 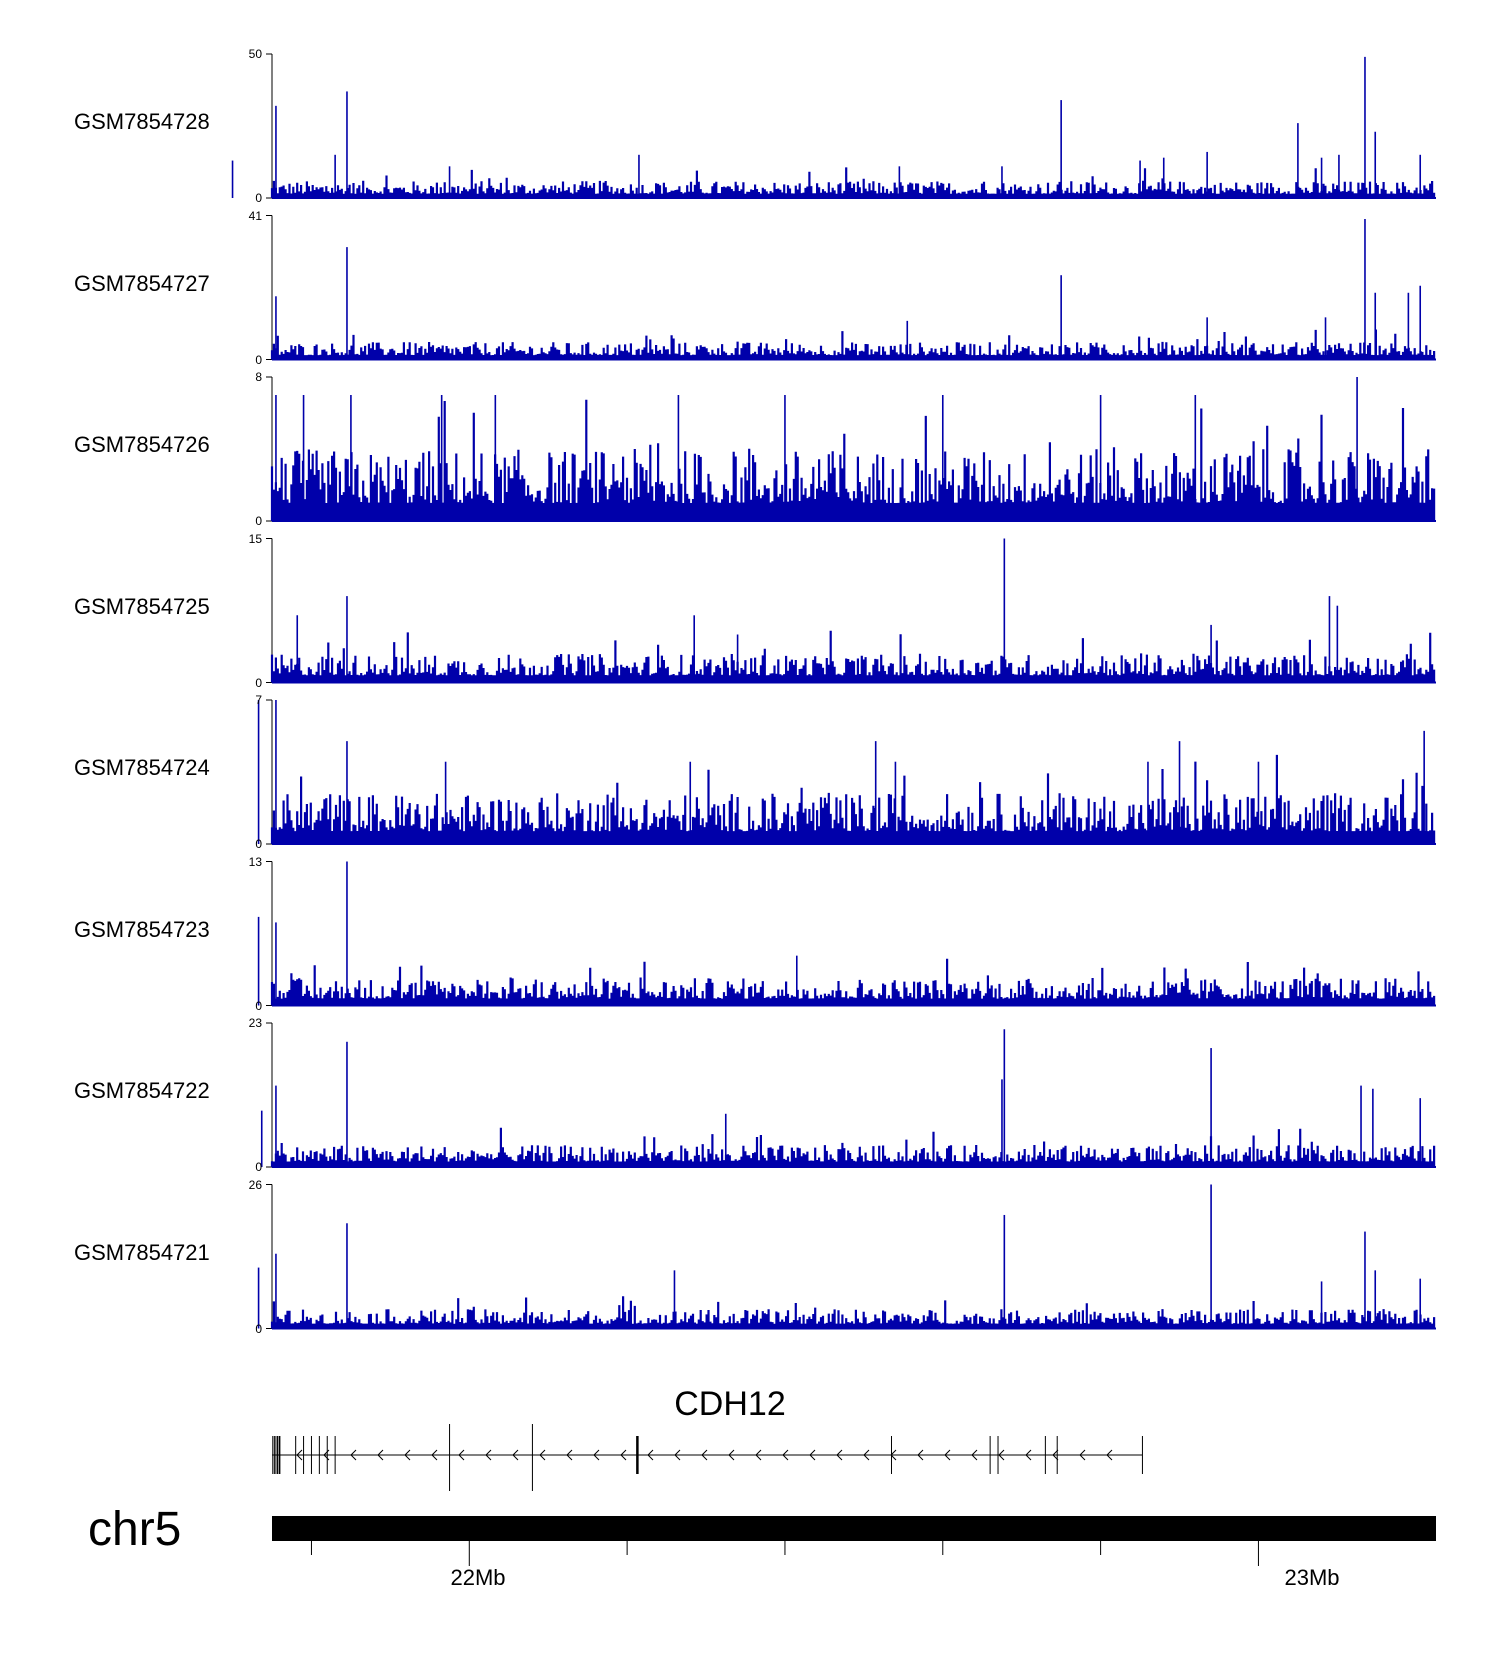 What do you see at coordinates (833, 126) in the screenshot?
I see `coverage-track-GSM7854728` at bounding box center [833, 126].